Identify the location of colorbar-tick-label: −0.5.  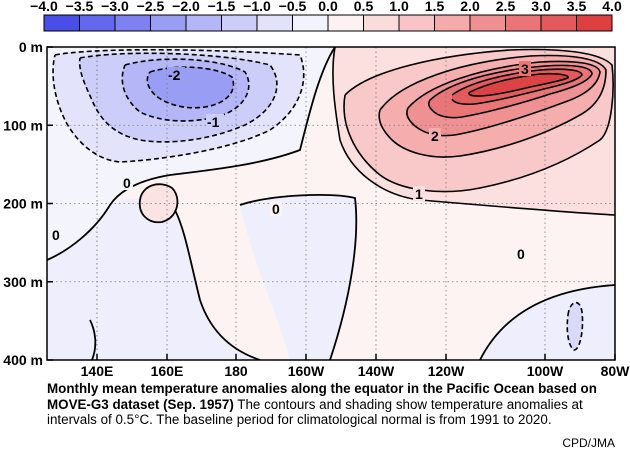
(293, 7).